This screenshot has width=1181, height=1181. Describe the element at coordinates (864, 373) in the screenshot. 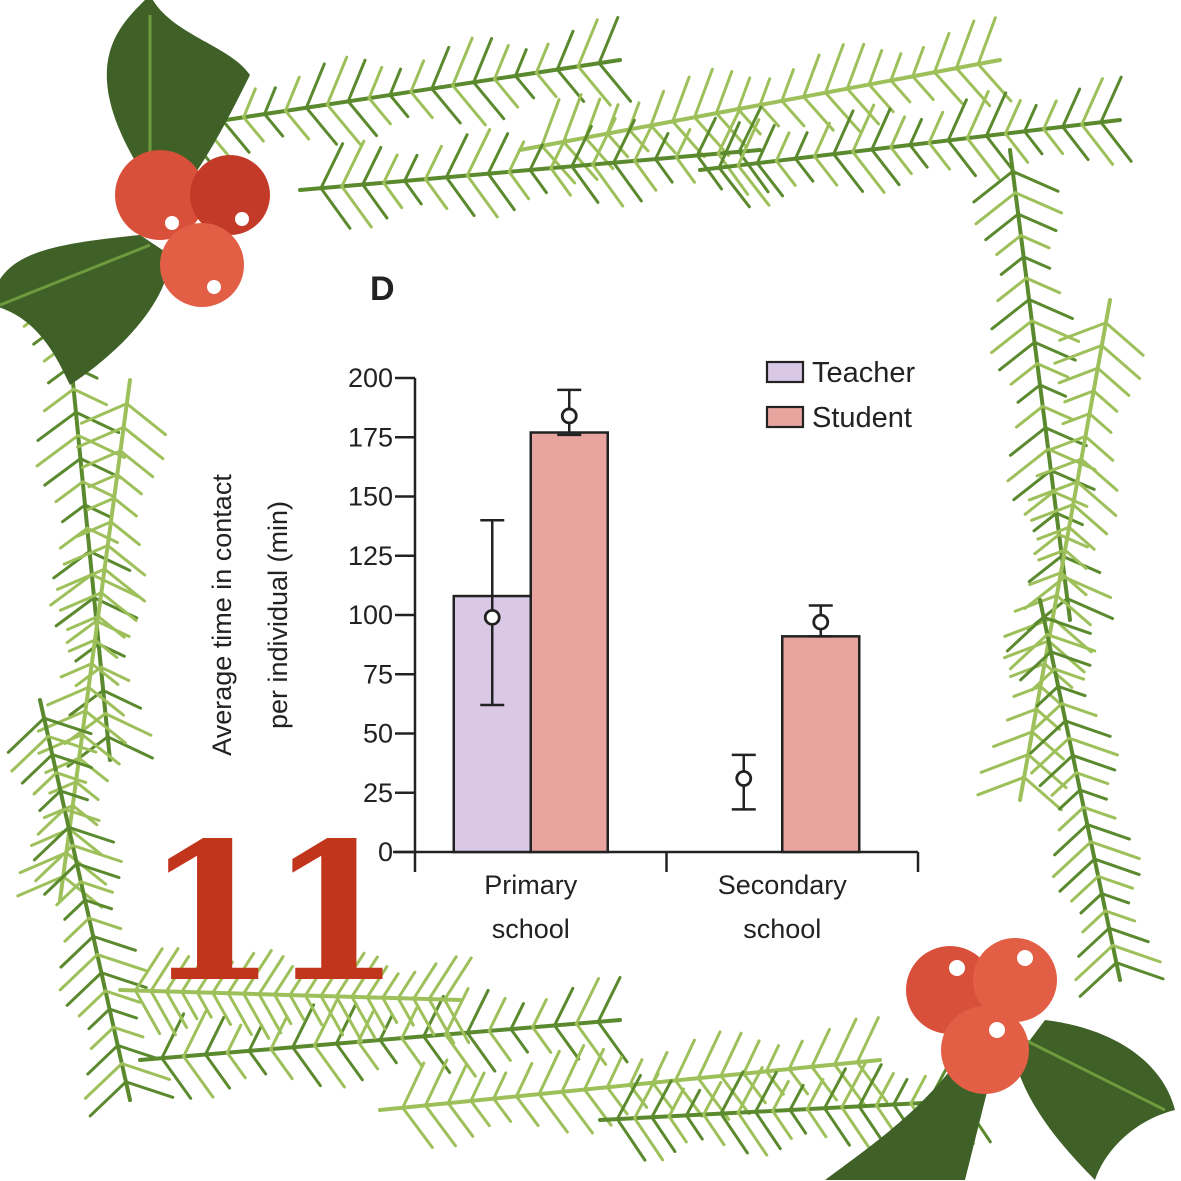

I see `legend-label-teacher: Teacher` at that location.